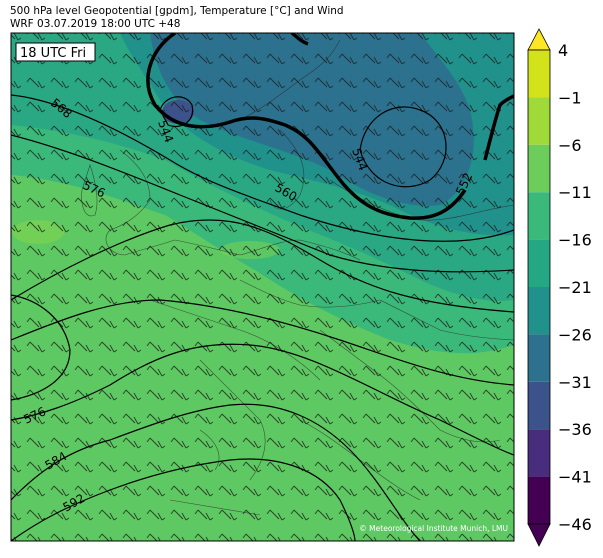 The height and width of the screenshot is (558, 603). Describe the element at coordinates (575, 477) in the screenshot. I see `colorbar-tick: −41` at that location.